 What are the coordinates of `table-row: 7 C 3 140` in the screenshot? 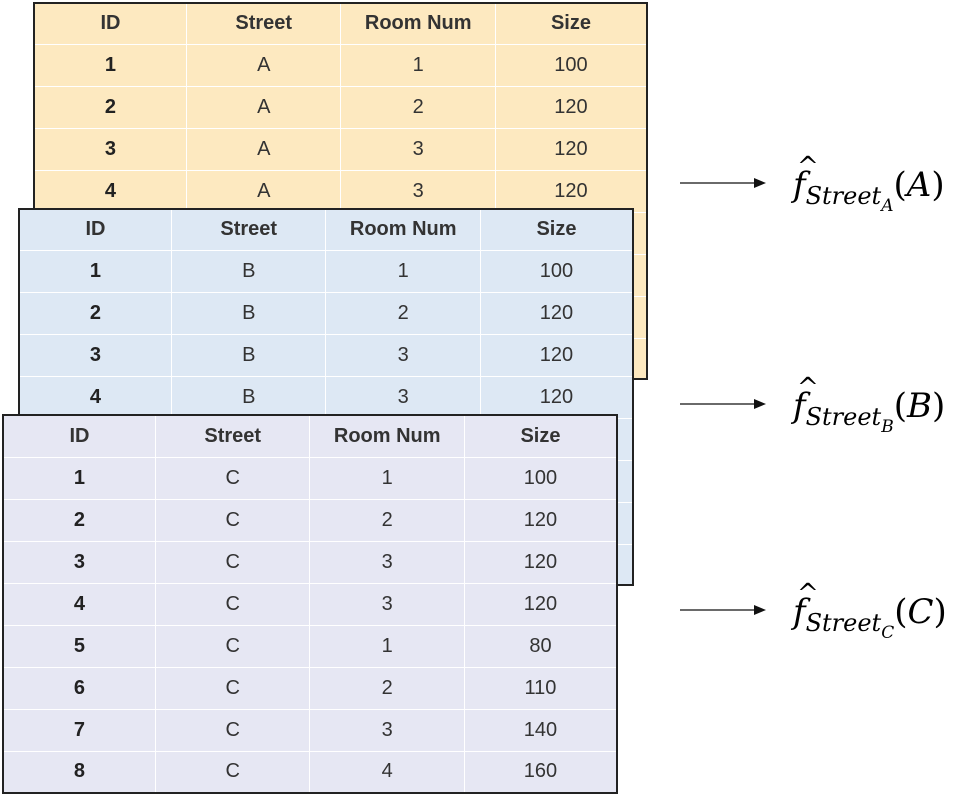 It's located at (310, 730).